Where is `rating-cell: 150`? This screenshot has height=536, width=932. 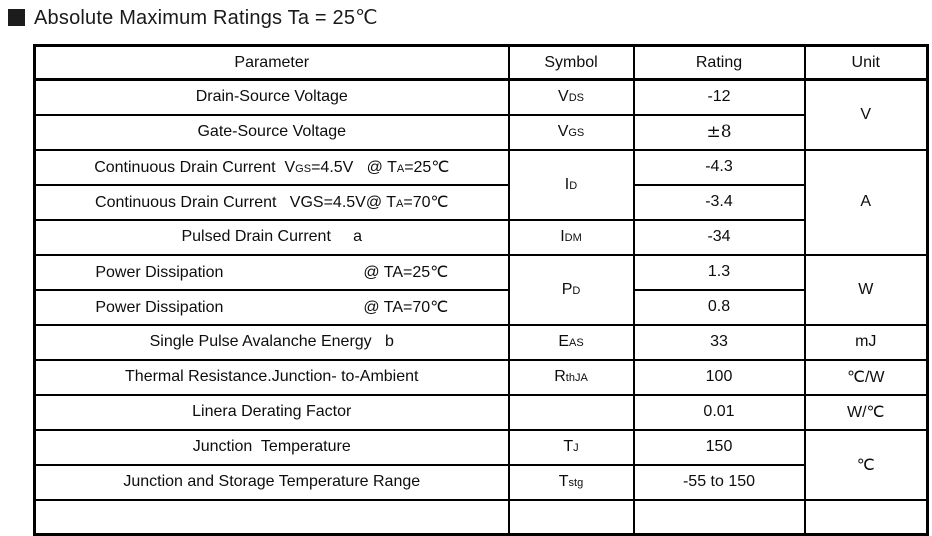
rating-cell: 150 is located at coordinates (719, 447).